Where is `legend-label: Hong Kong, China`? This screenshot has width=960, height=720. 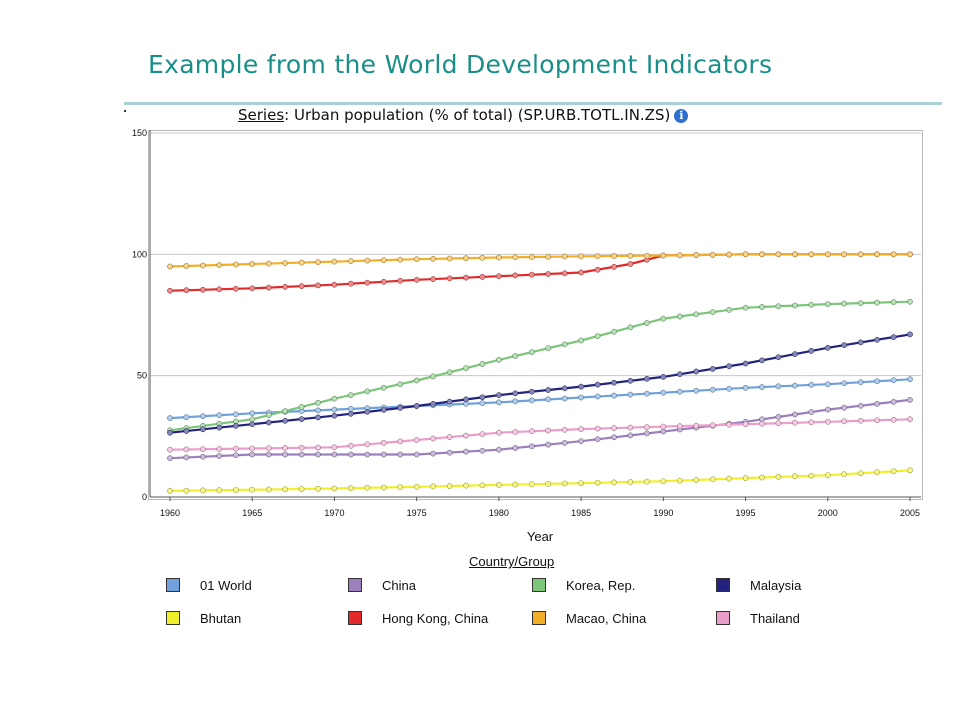
legend-label: Hong Kong, China is located at coordinates (435, 618).